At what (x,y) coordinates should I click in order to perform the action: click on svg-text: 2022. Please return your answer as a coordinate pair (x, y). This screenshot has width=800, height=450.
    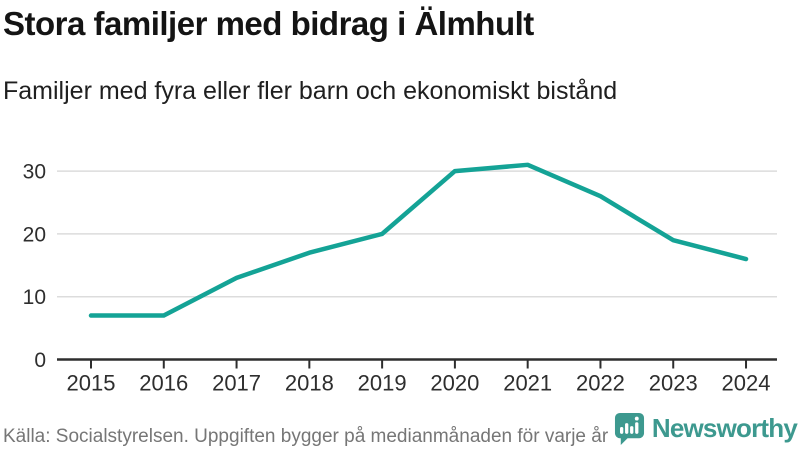
    Looking at the image, I should click on (600, 383).